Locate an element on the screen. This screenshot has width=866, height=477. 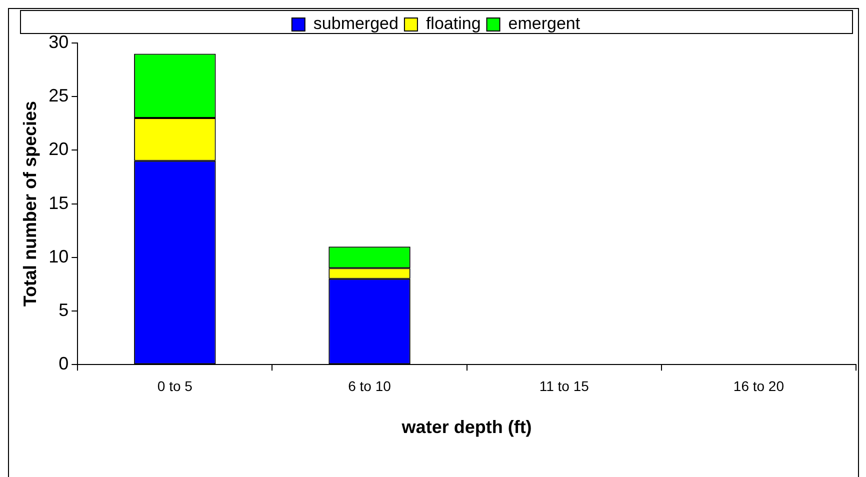
legend-label: floating is located at coordinates (453, 24).